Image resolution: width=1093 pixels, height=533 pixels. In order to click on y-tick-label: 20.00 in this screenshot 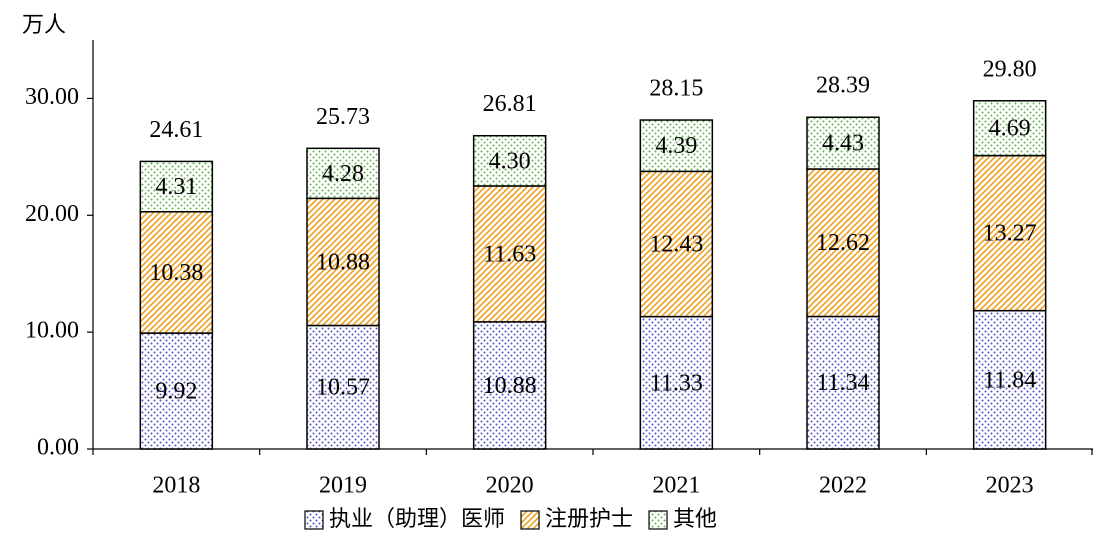, I will do `click(52, 214)`.